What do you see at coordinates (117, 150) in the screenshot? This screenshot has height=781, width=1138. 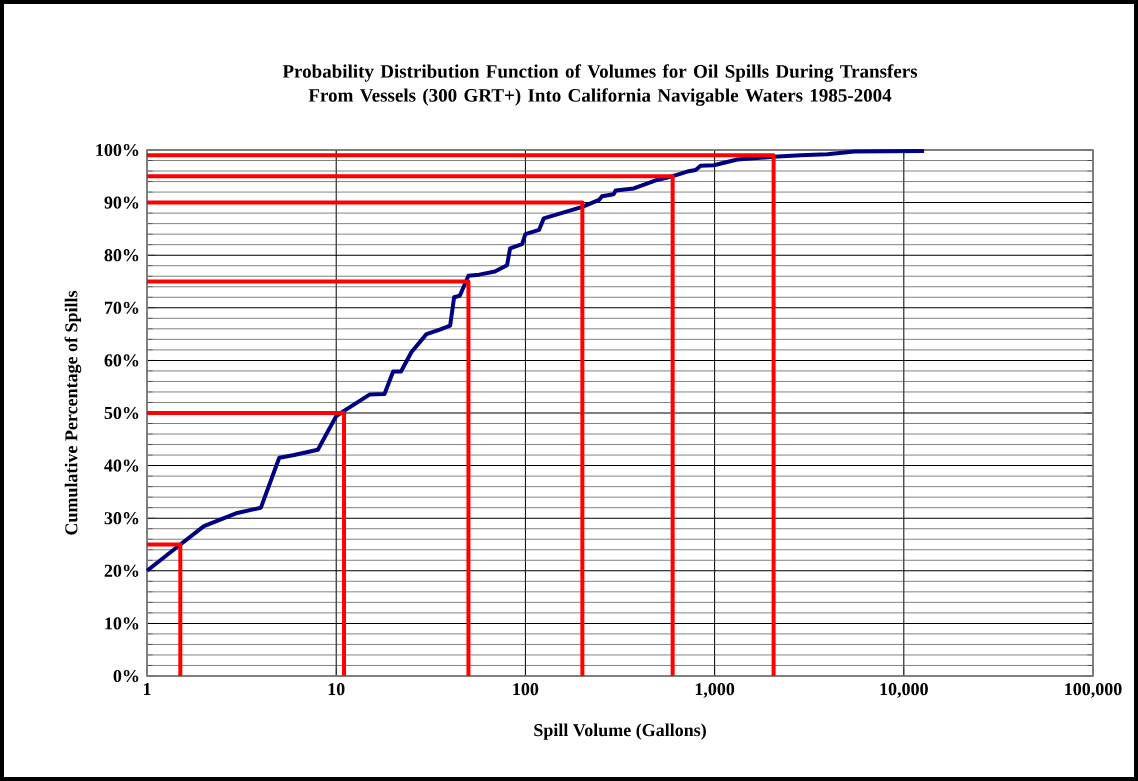 I see `y-tick-label: 100%` at bounding box center [117, 150].